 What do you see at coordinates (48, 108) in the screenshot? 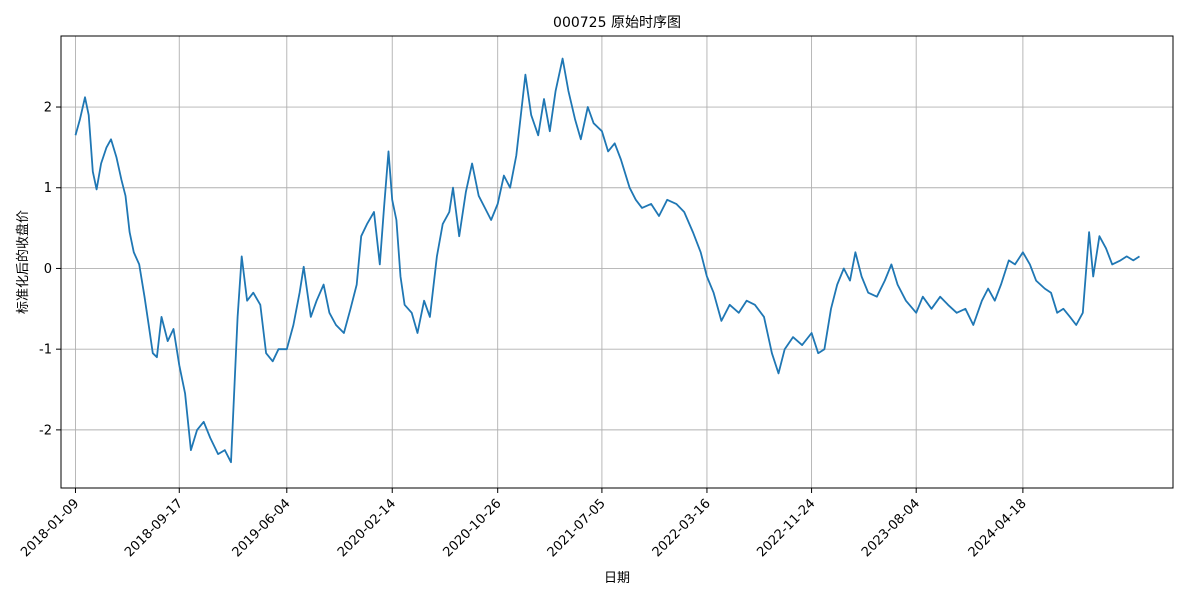
I see `y-tick-label: 2` at bounding box center [48, 108].